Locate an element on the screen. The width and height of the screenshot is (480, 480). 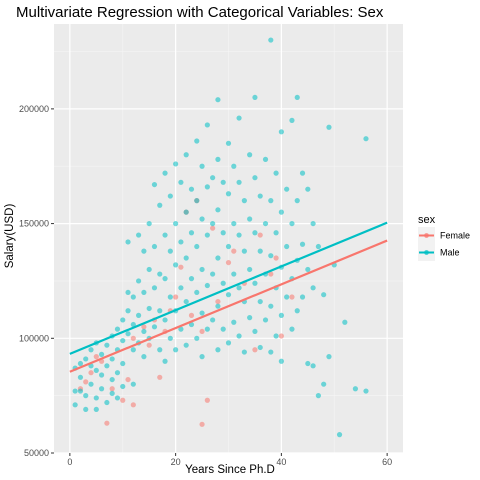
legend: sex Female Male is located at coordinates (444, 237).